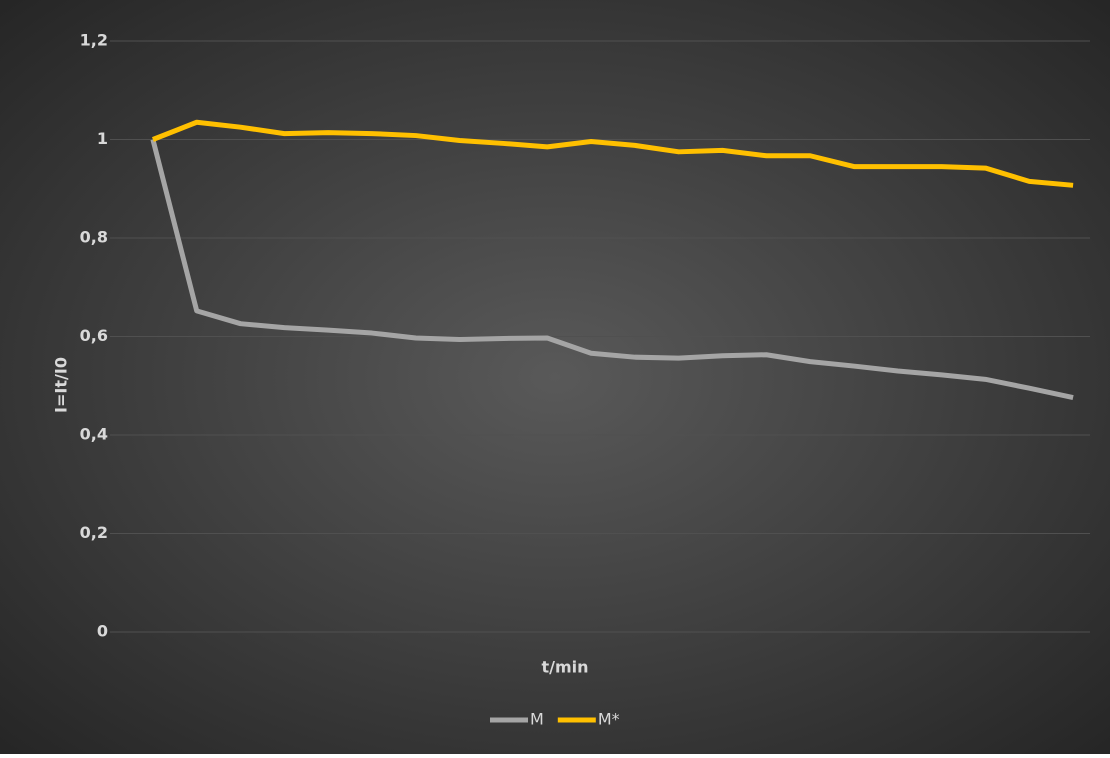 The width and height of the screenshot is (1110, 758). I want to click on legend-label: M, so click(537, 719).